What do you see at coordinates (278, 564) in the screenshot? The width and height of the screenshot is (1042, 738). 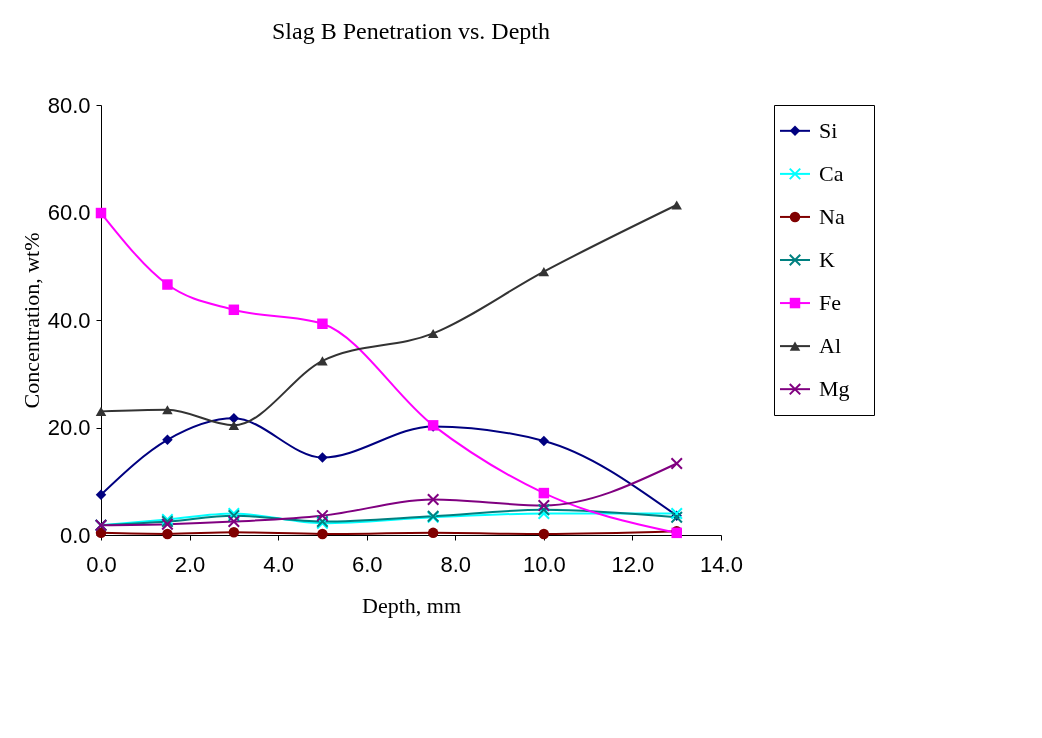 I see `x-tick-label: 4.0` at bounding box center [278, 564].